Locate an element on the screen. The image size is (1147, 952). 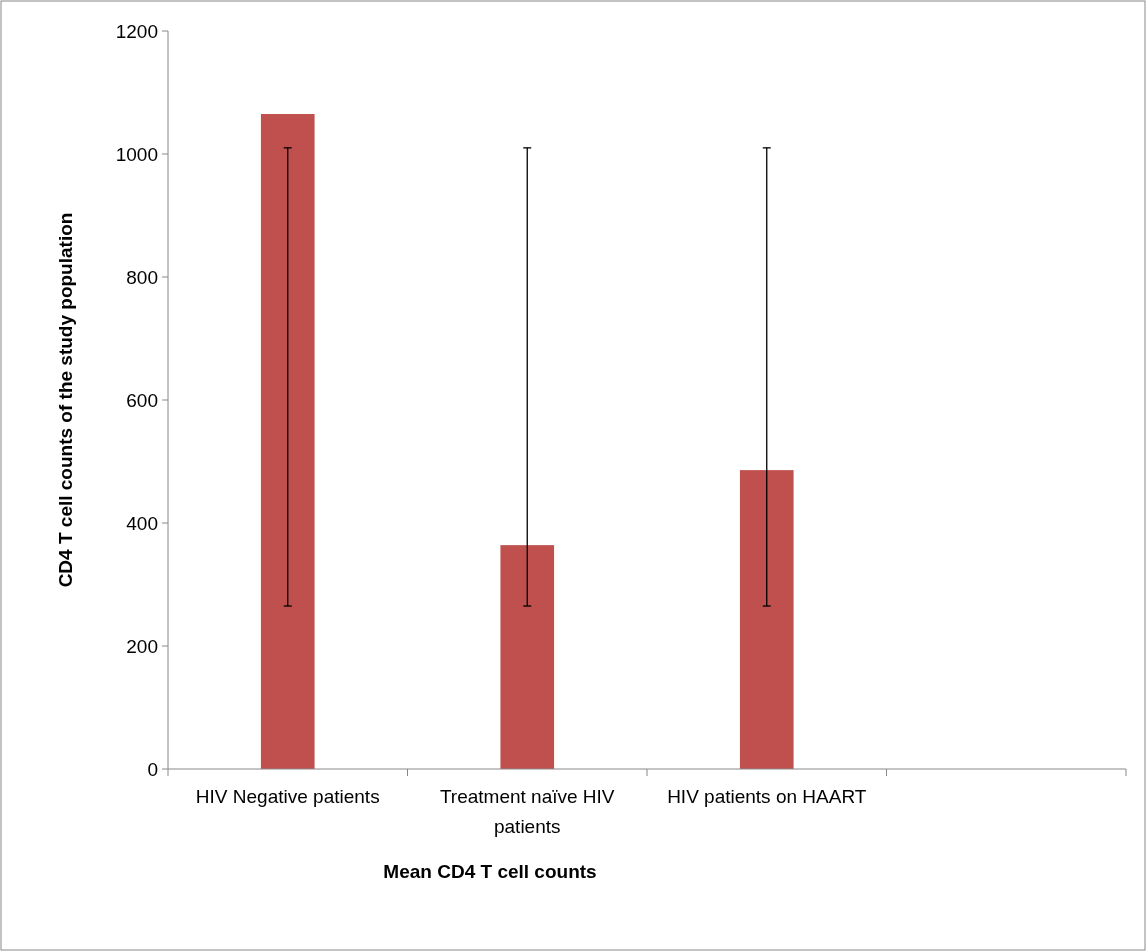
y-tick-label: 200 is located at coordinates (142, 646).